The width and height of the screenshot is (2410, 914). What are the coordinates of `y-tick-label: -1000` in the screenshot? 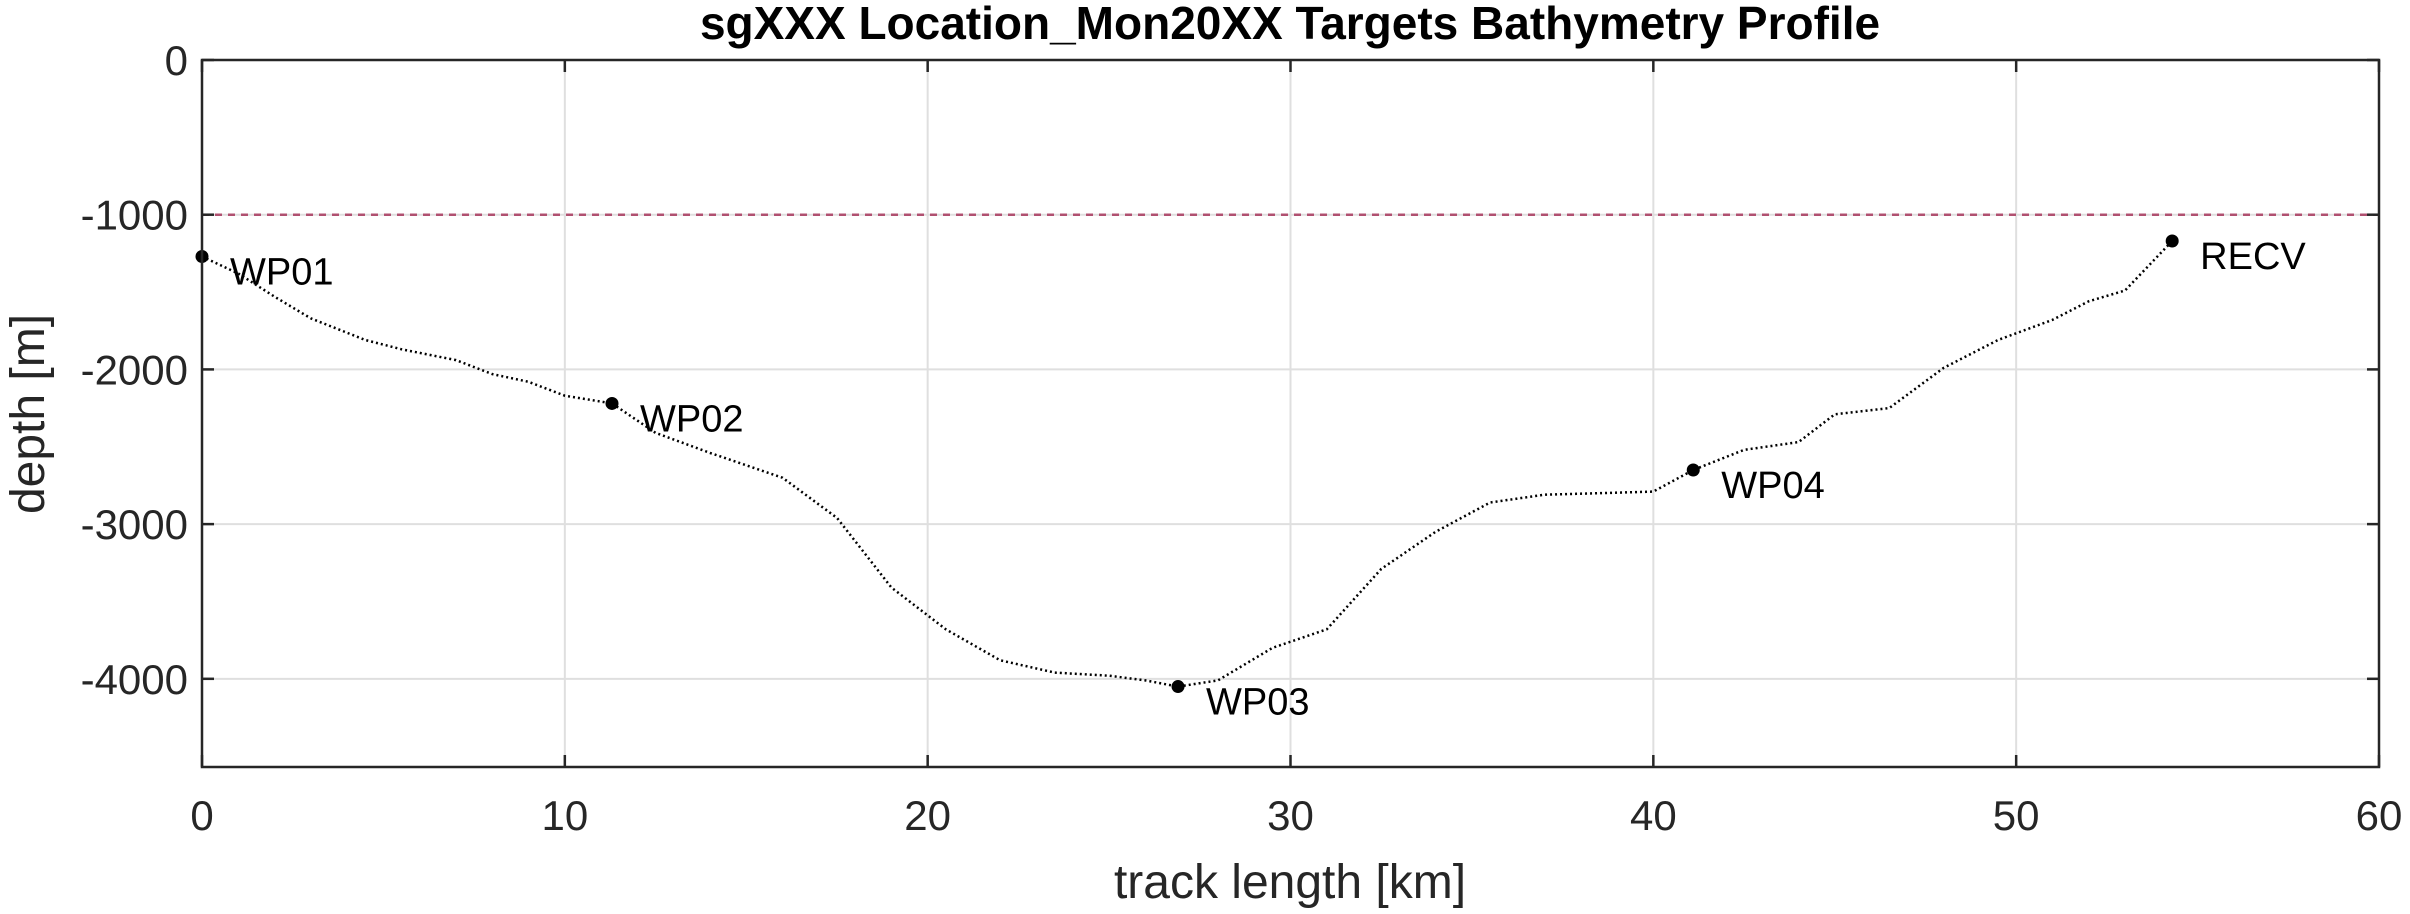 It's located at (134, 215).